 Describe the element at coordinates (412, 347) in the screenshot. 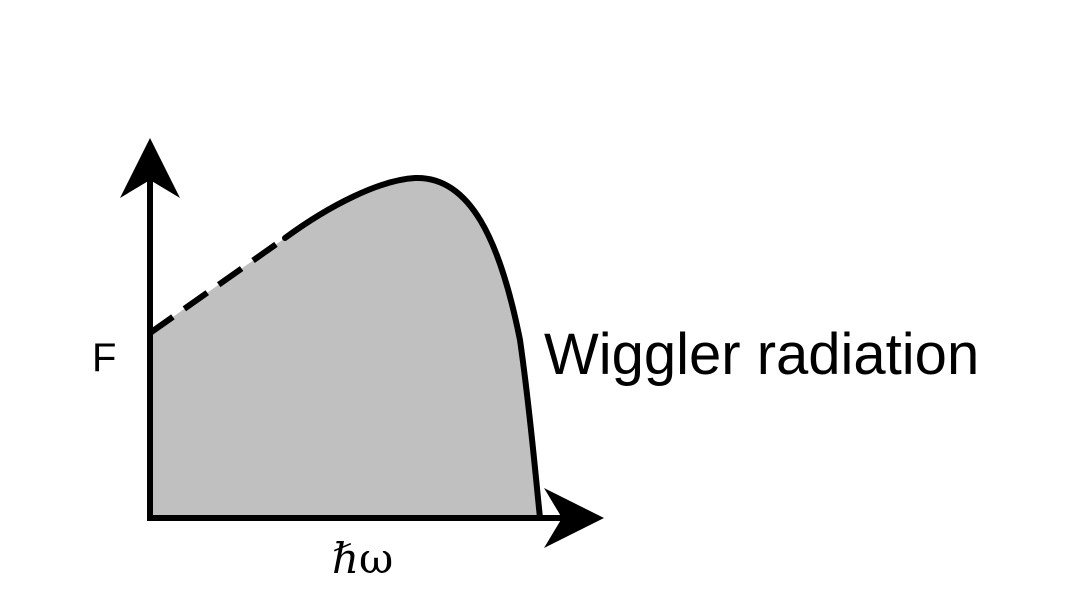

I see `spectrum-curve-solid` at that location.